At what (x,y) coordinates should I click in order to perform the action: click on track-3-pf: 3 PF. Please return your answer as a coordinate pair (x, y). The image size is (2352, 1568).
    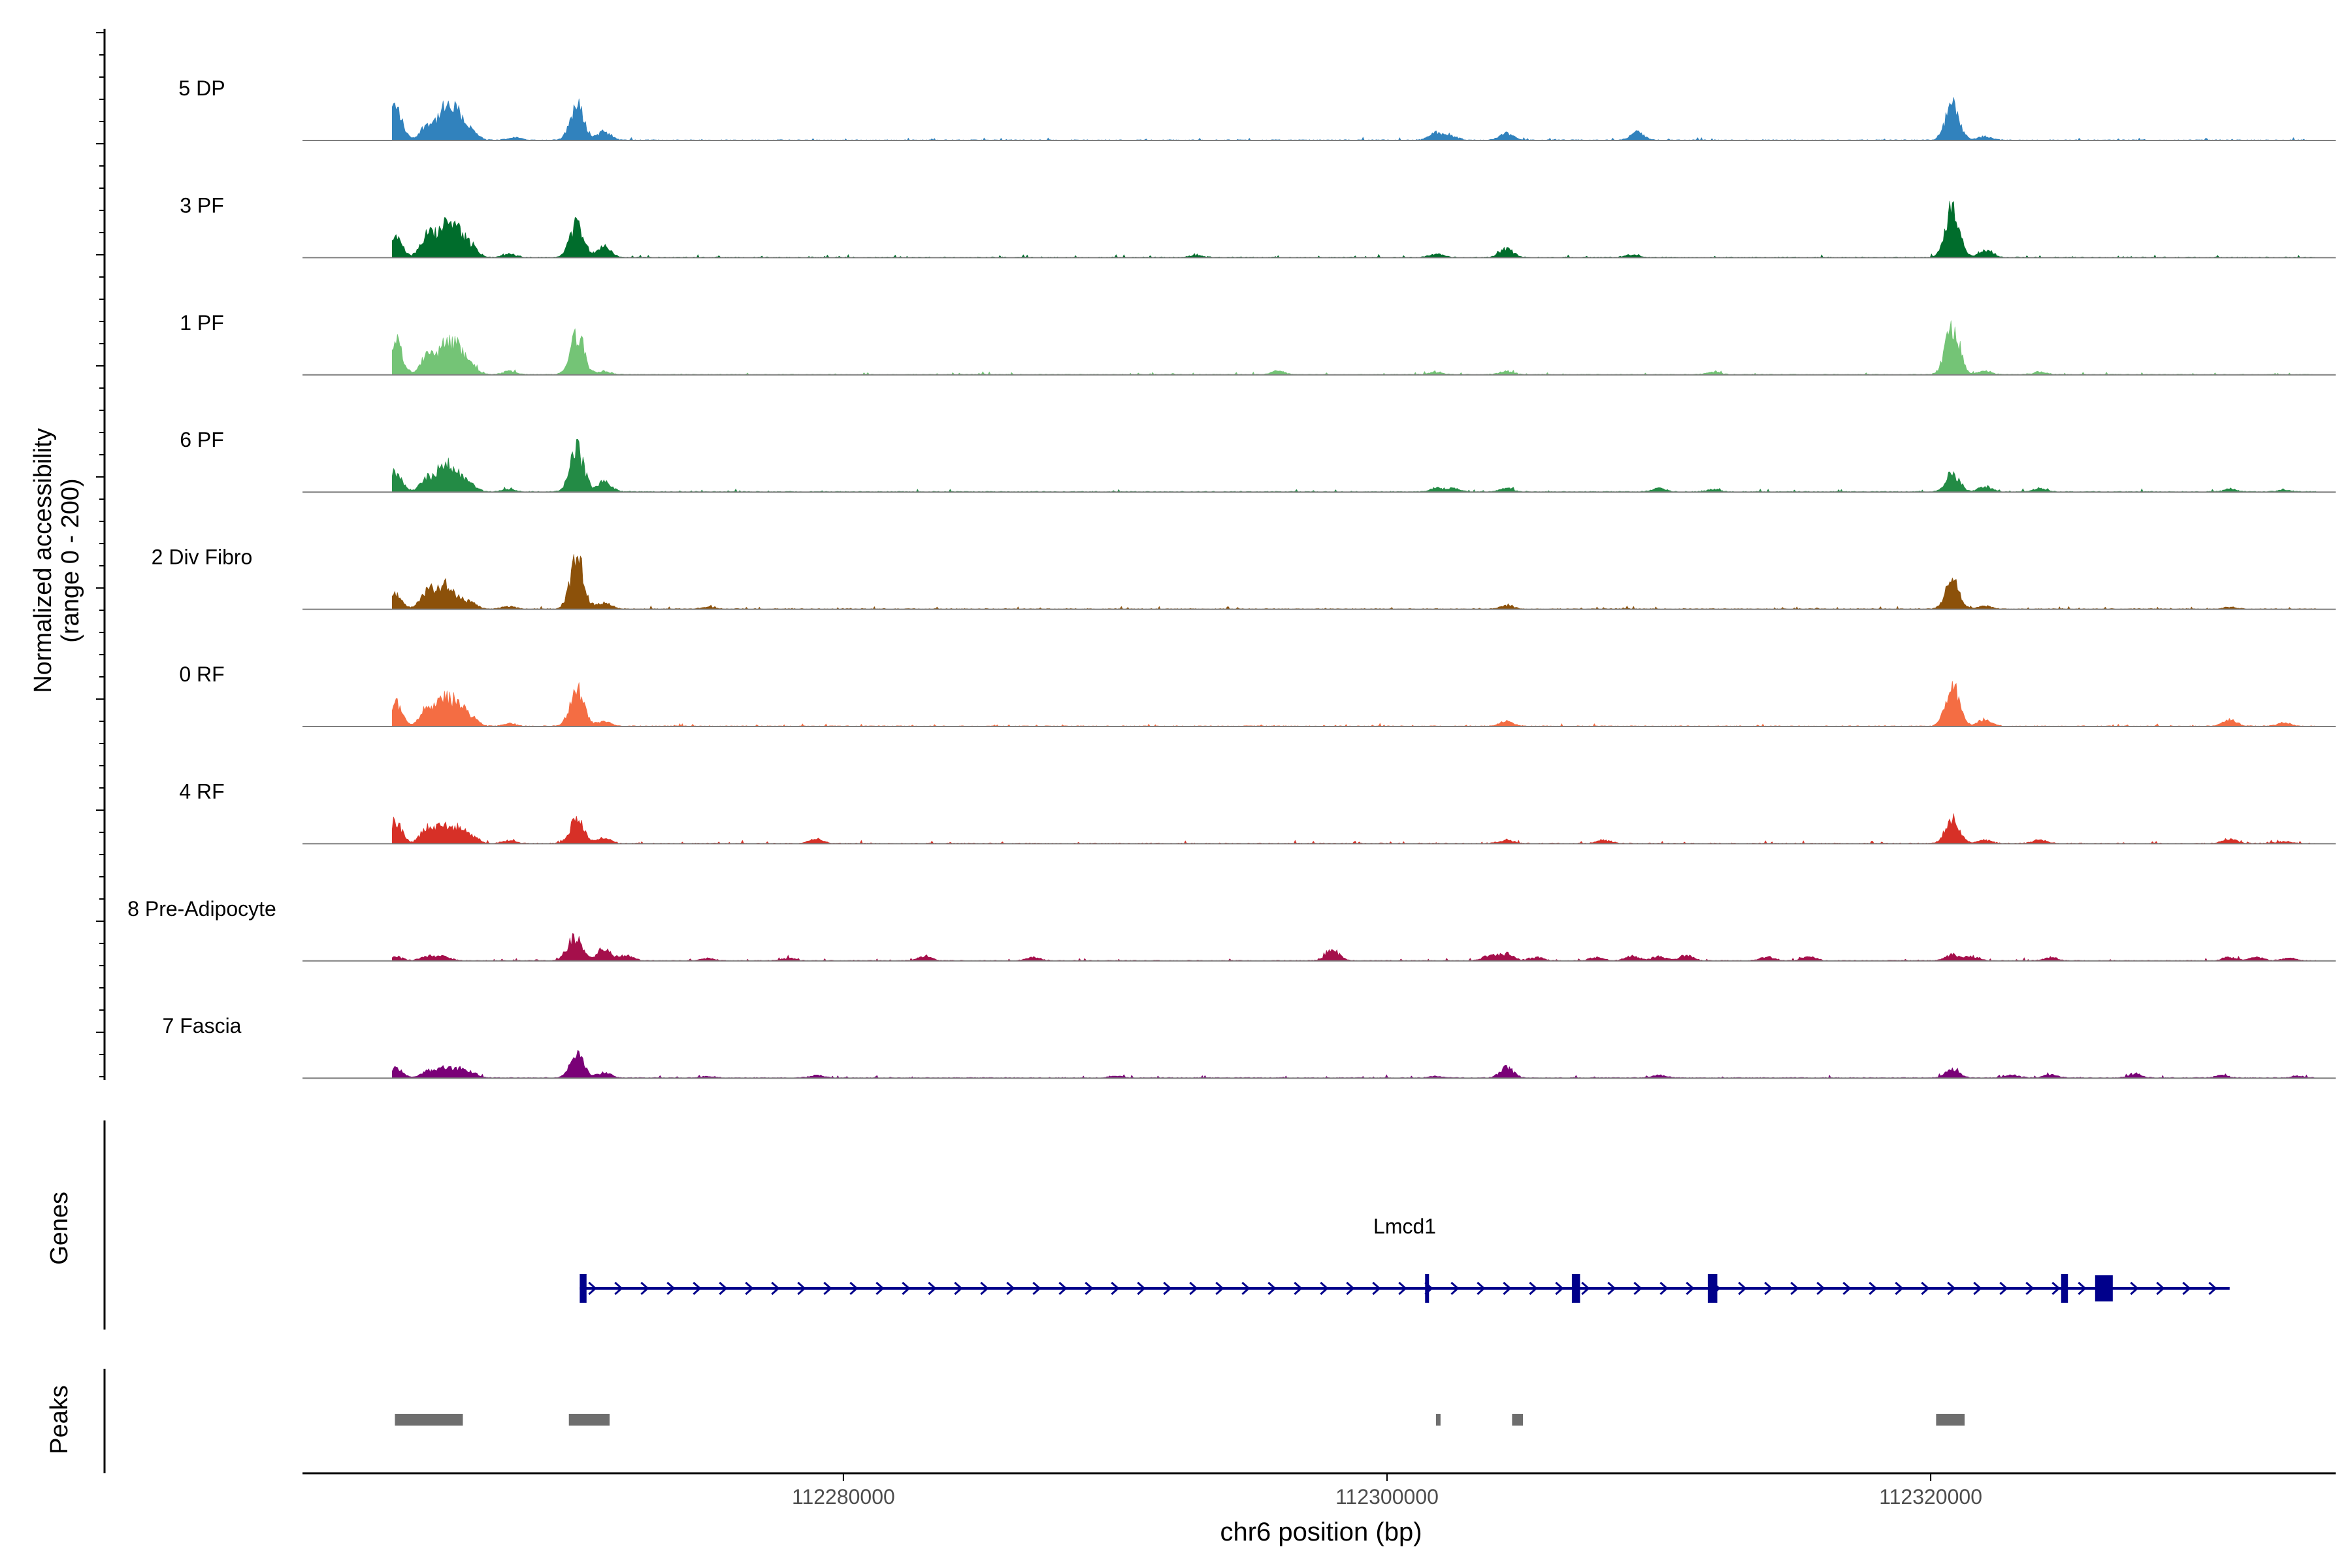
    Looking at the image, I should click on (1258, 226).